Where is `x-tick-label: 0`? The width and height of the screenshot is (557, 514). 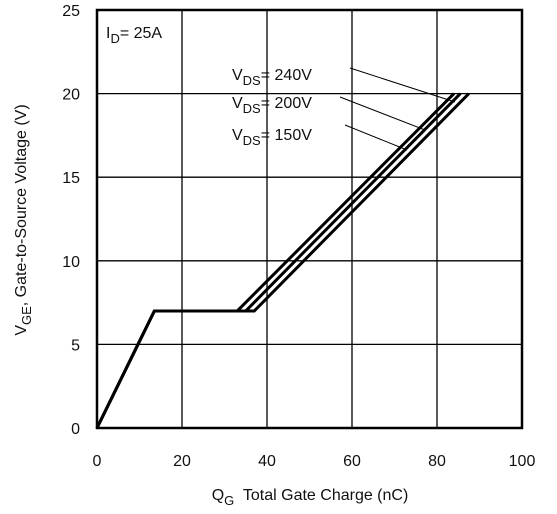
x-tick-label: 0 is located at coordinates (97, 461).